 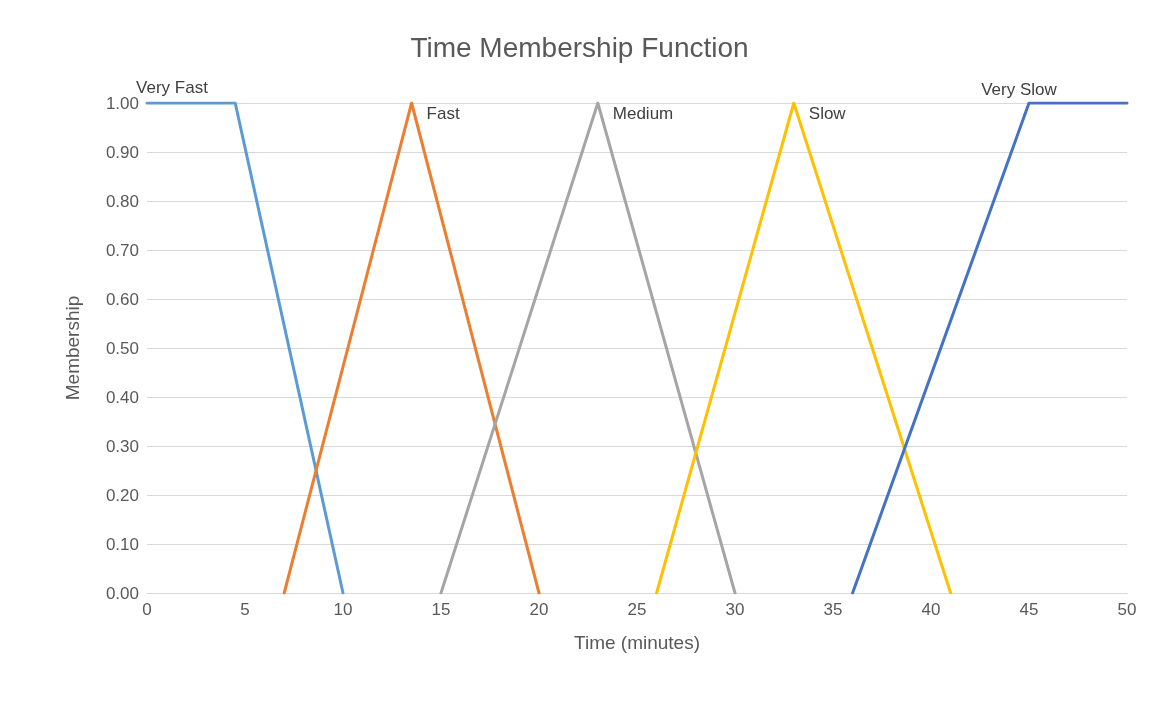 What do you see at coordinates (1029, 609) in the screenshot?
I see `x-tick-label: 45` at bounding box center [1029, 609].